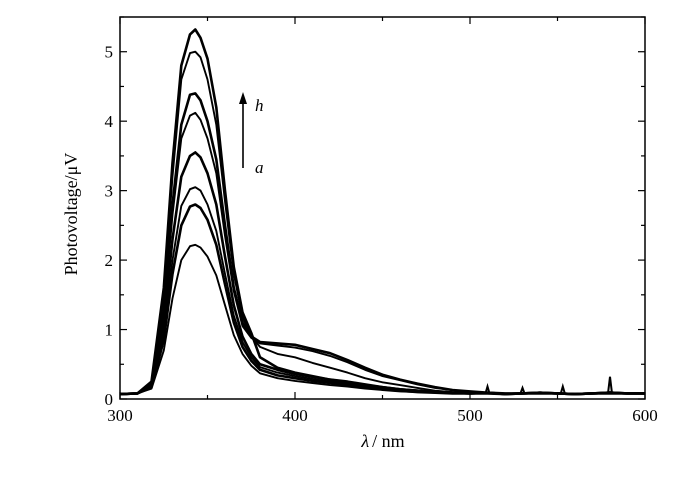  Describe the element at coordinates (388, 441) in the screenshot. I see `x-axis-unit: / nm` at that location.